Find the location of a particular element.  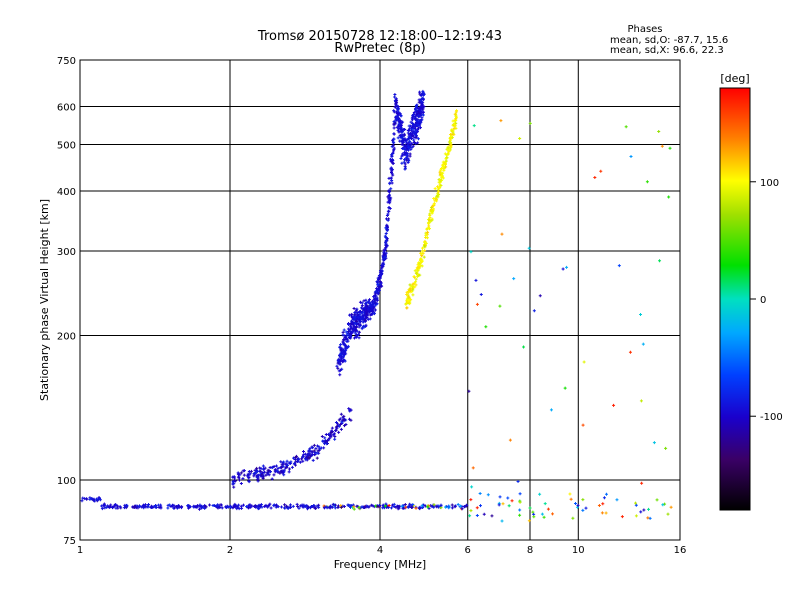

x-tick-label: 8 is located at coordinates (530, 550).